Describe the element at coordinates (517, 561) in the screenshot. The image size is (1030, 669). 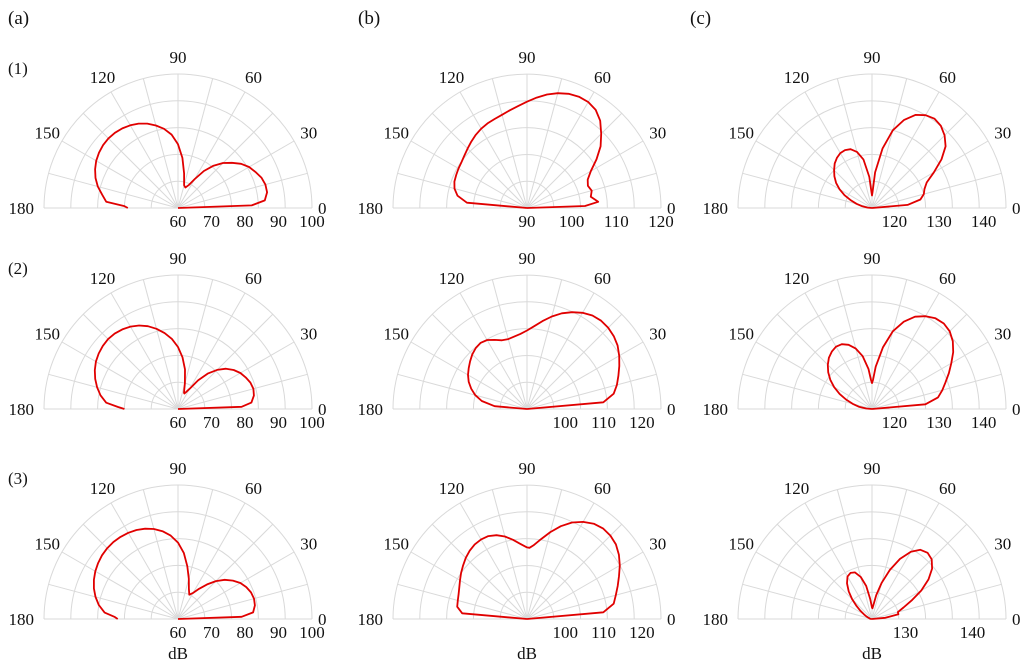
I see `polar-panel-b3: 0 30 60 90 120 150 180 100 110 120 dB` at that location.